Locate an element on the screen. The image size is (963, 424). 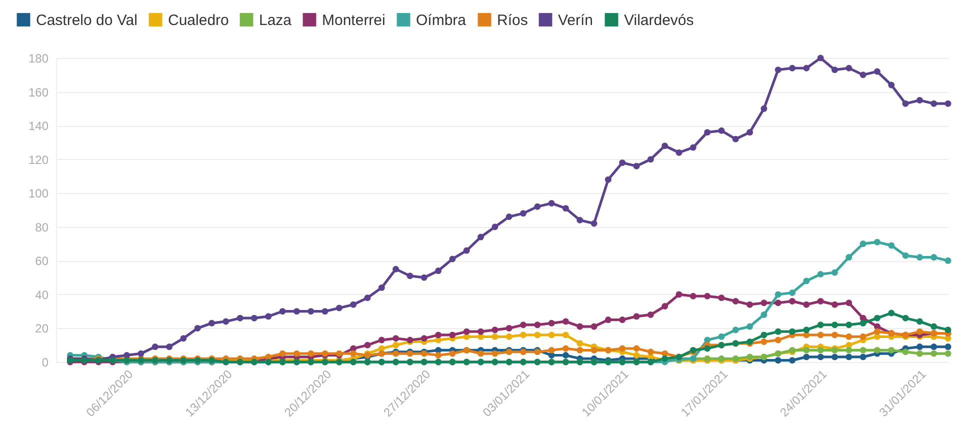
y-tick-label: 80 is located at coordinates (42, 227).